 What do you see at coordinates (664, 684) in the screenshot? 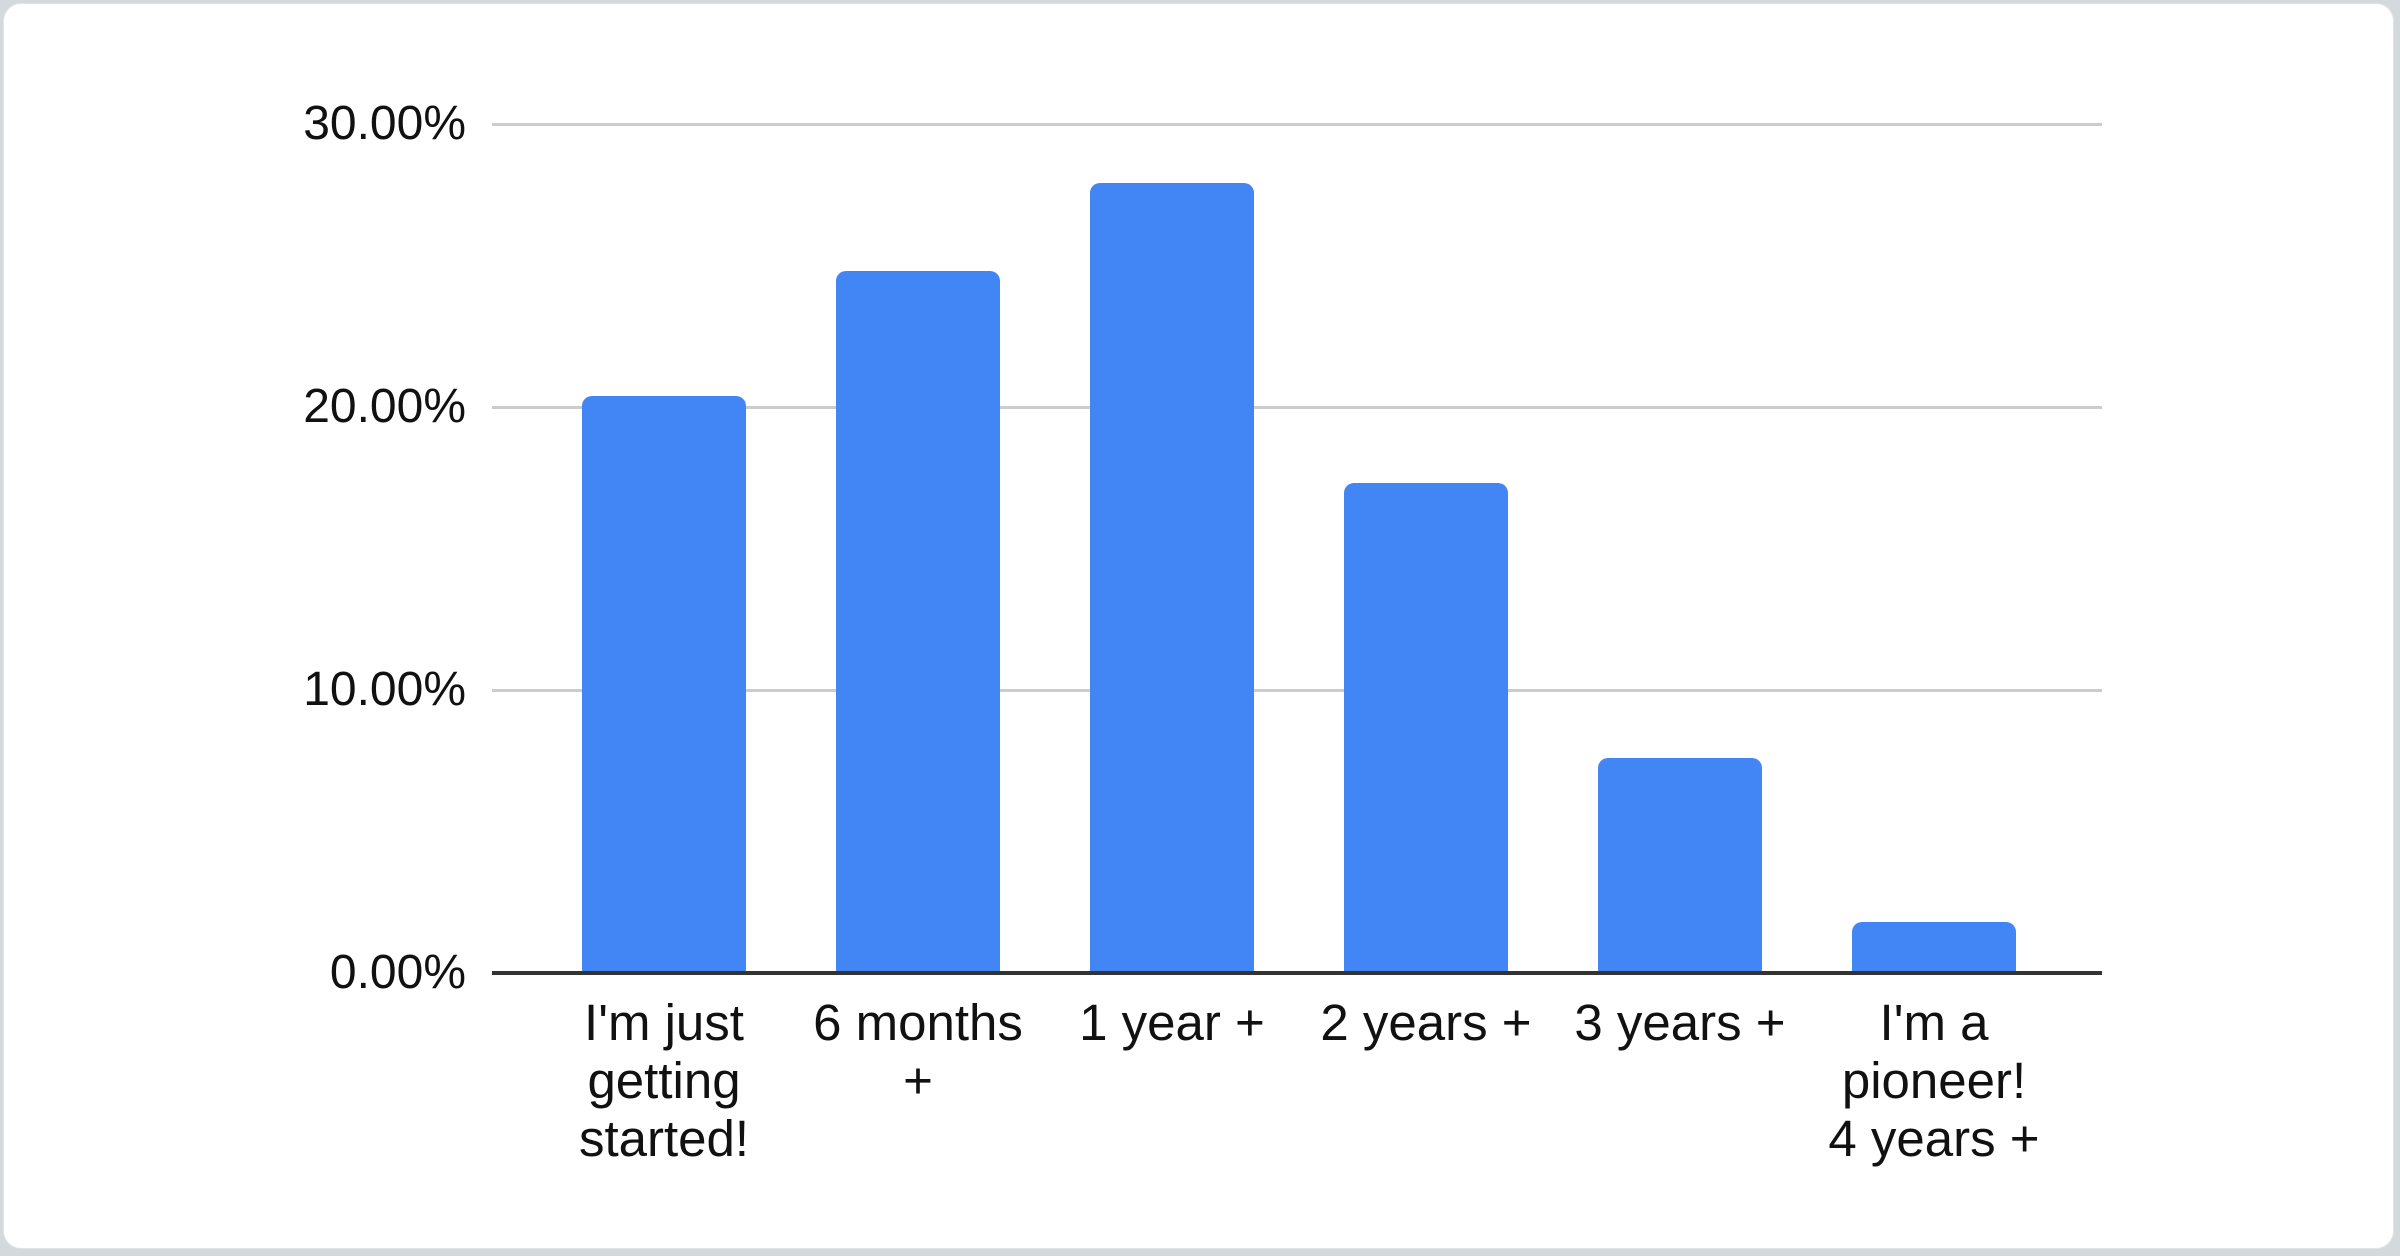
I see `bar-im-just-getting-started` at bounding box center [664, 684].